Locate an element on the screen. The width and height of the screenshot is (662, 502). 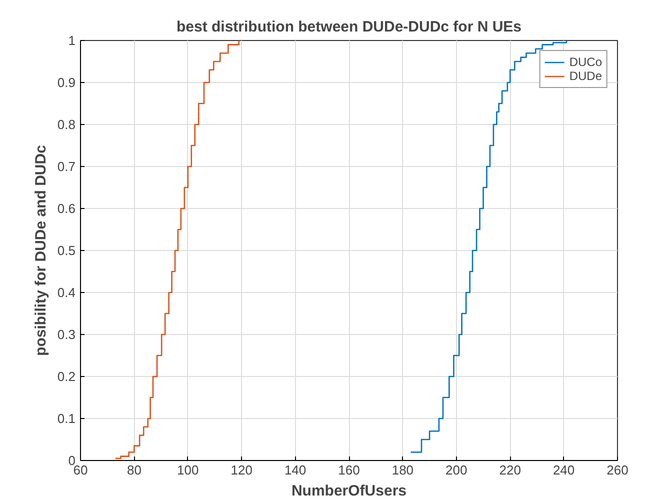
y-tick-label: 0.1 is located at coordinates (66, 418).